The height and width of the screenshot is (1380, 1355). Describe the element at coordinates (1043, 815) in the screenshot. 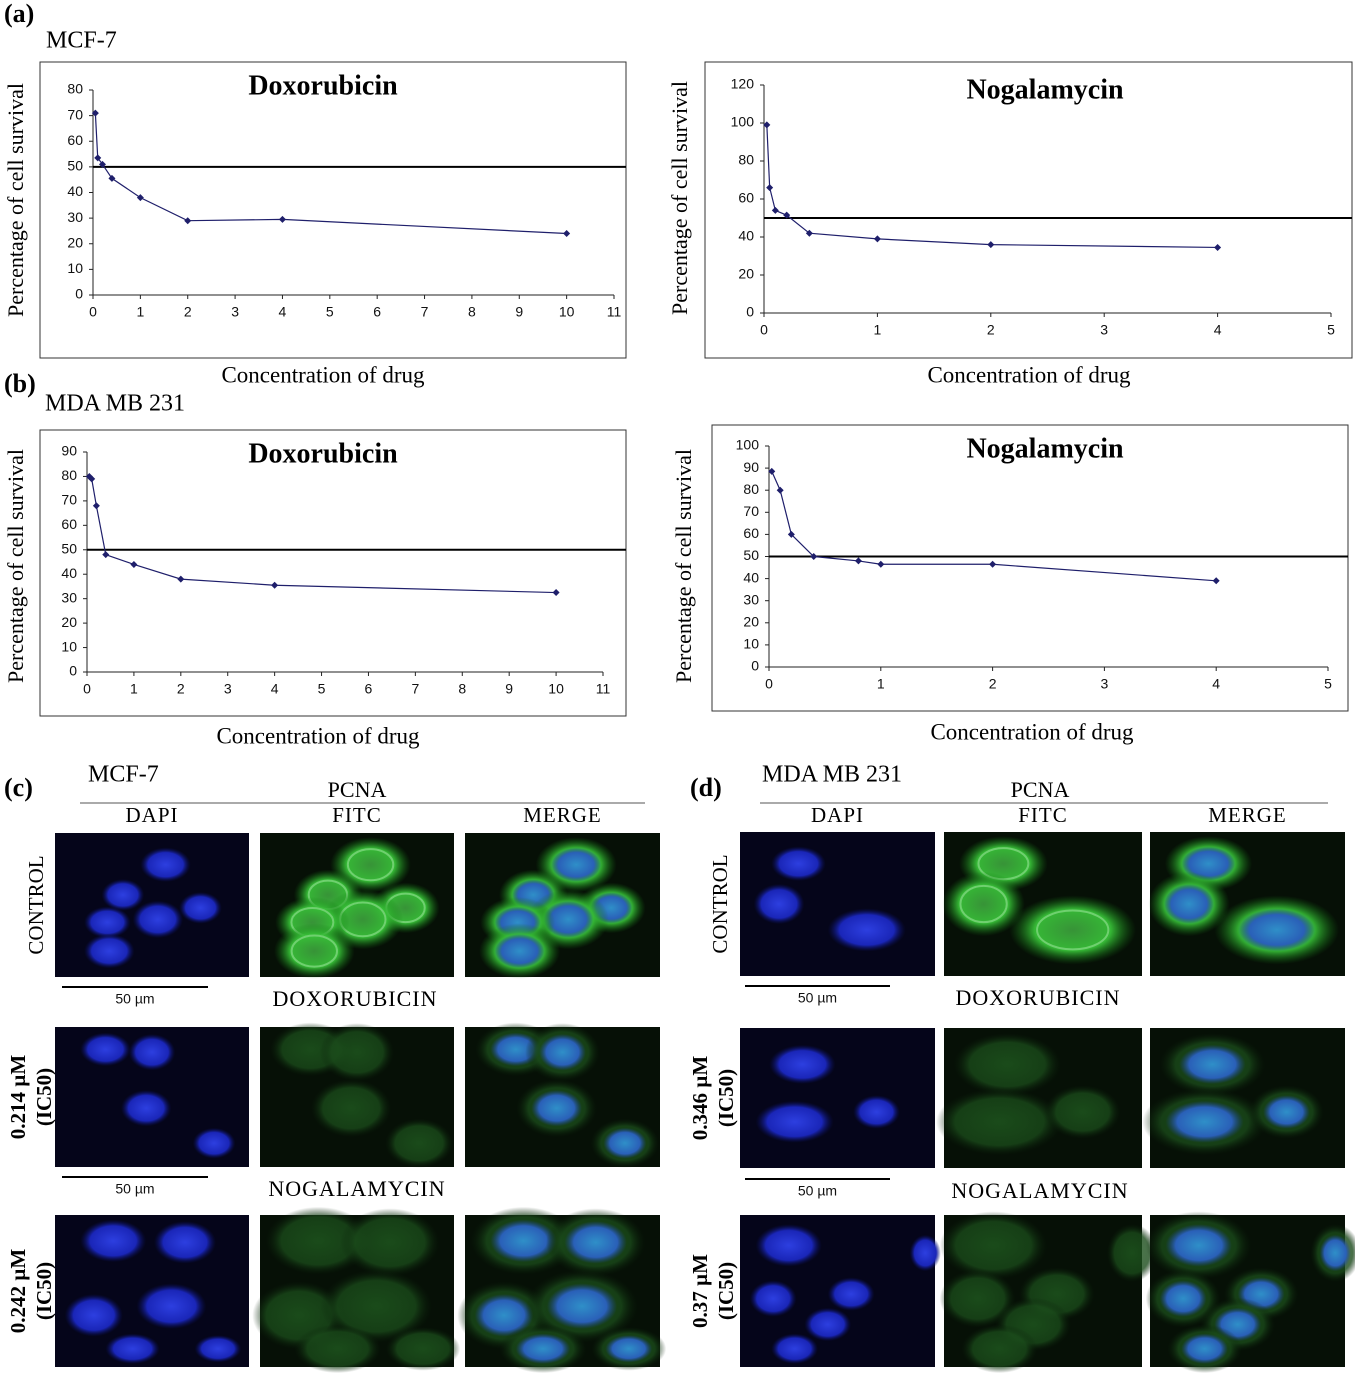

I see `column-header: FITC` at that location.